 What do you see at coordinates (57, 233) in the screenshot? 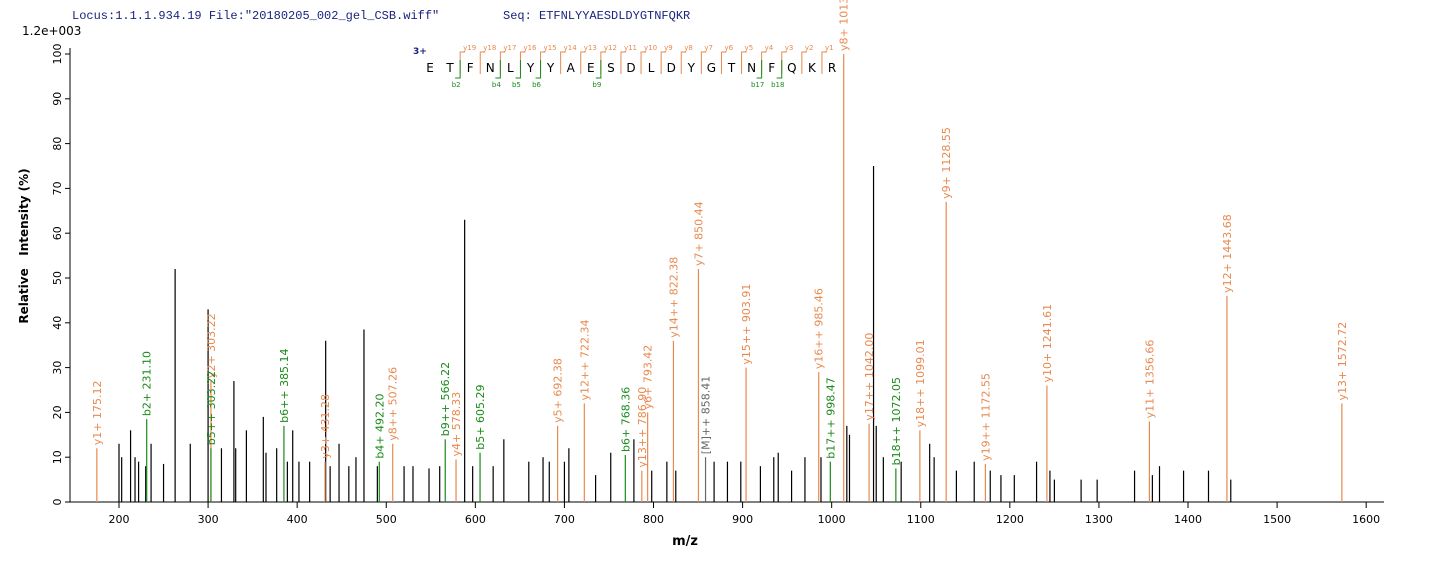
I see `y-tick-label: 60` at bounding box center [57, 233].